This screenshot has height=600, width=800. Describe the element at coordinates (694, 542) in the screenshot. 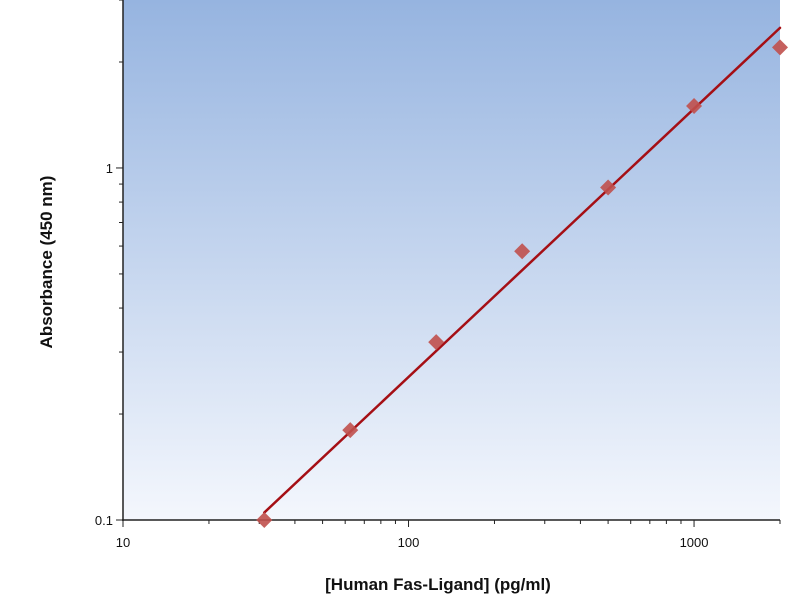

I see `x-tick-label: 1000` at that location.